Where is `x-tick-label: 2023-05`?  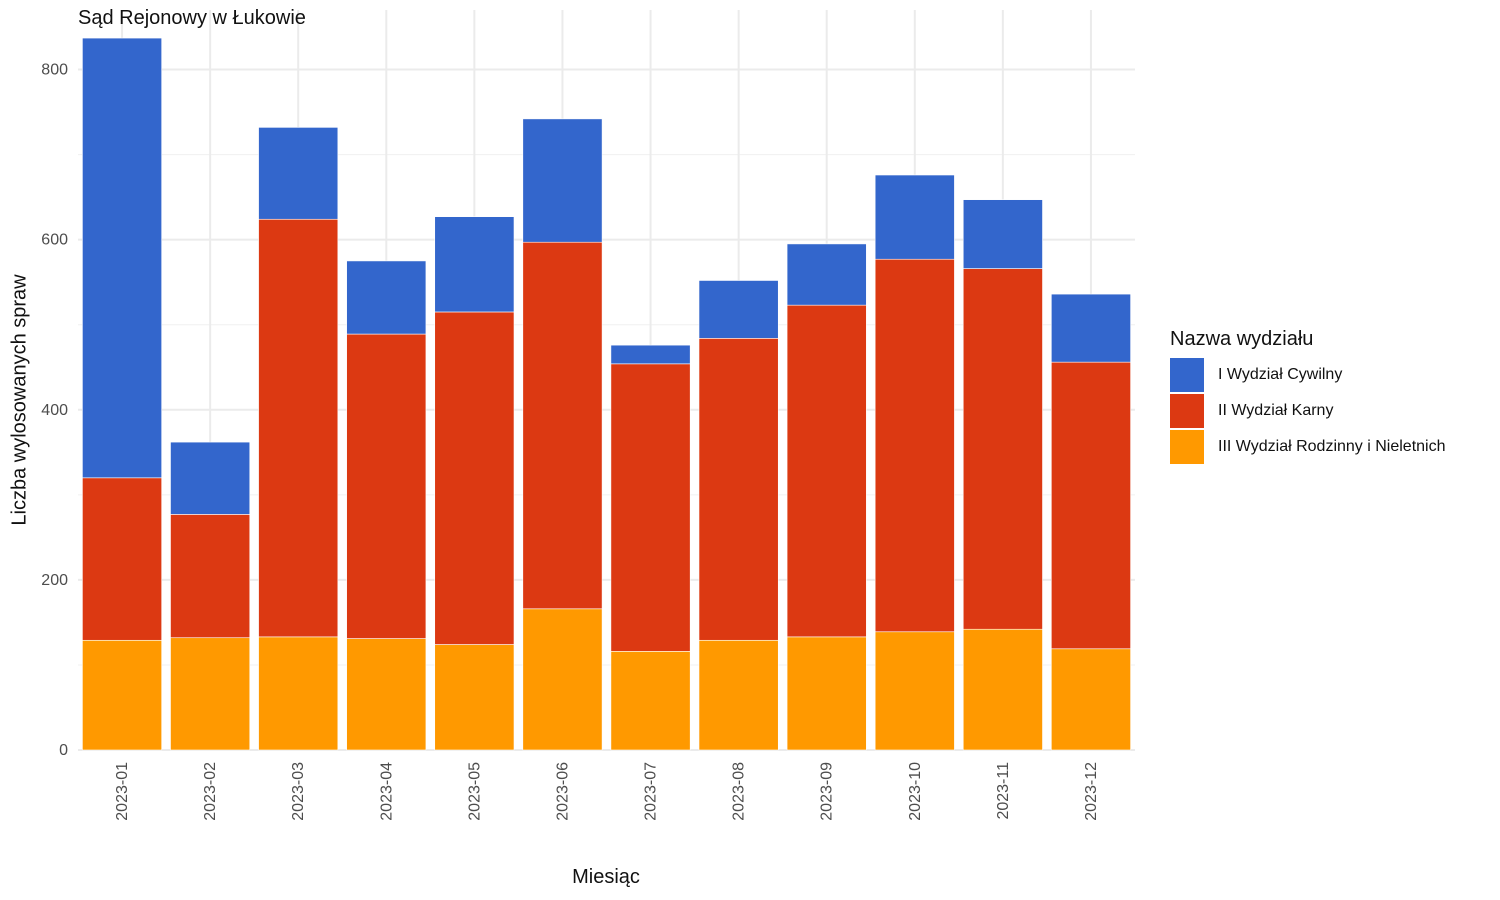
x-tick-label: 2023-05 is located at coordinates (474, 791).